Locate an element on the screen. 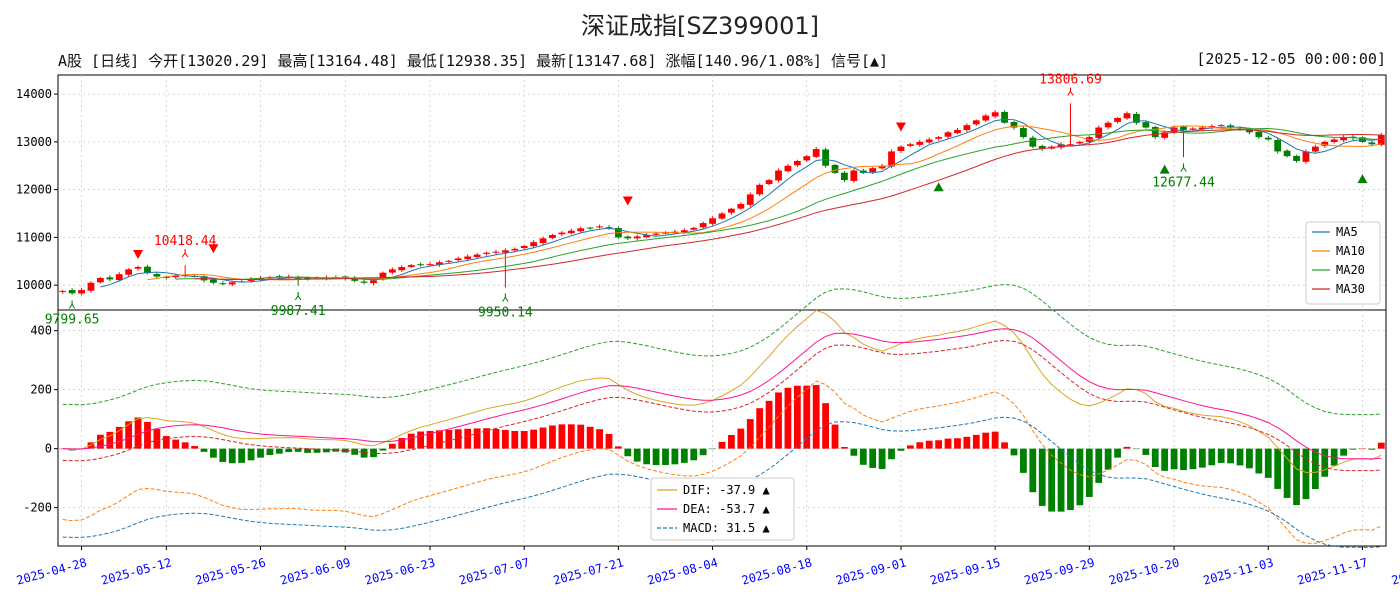 This screenshot has height=600, width=1400. date-tick-label: 2025-05-12 is located at coordinates (136, 571).